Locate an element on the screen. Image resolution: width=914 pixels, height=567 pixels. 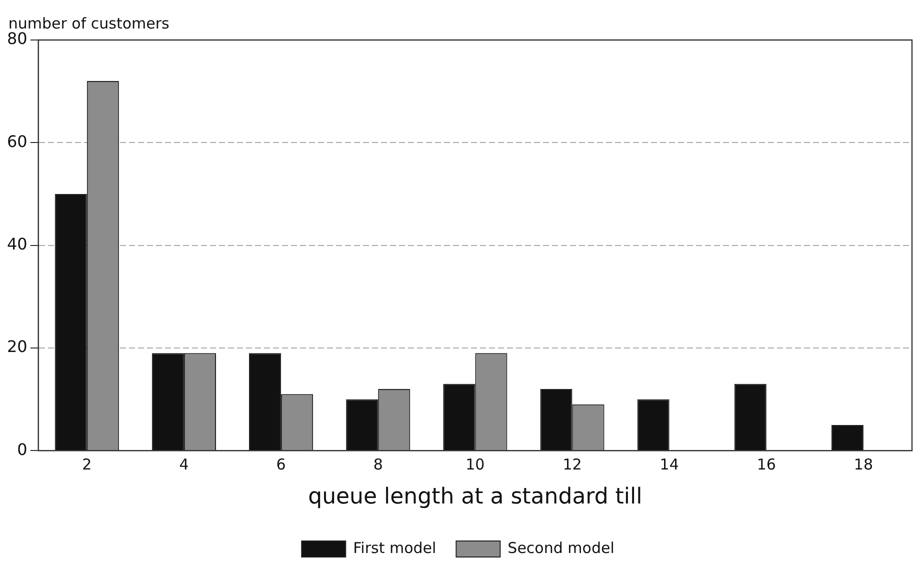
x-tick-label: 12 is located at coordinates (572, 464).